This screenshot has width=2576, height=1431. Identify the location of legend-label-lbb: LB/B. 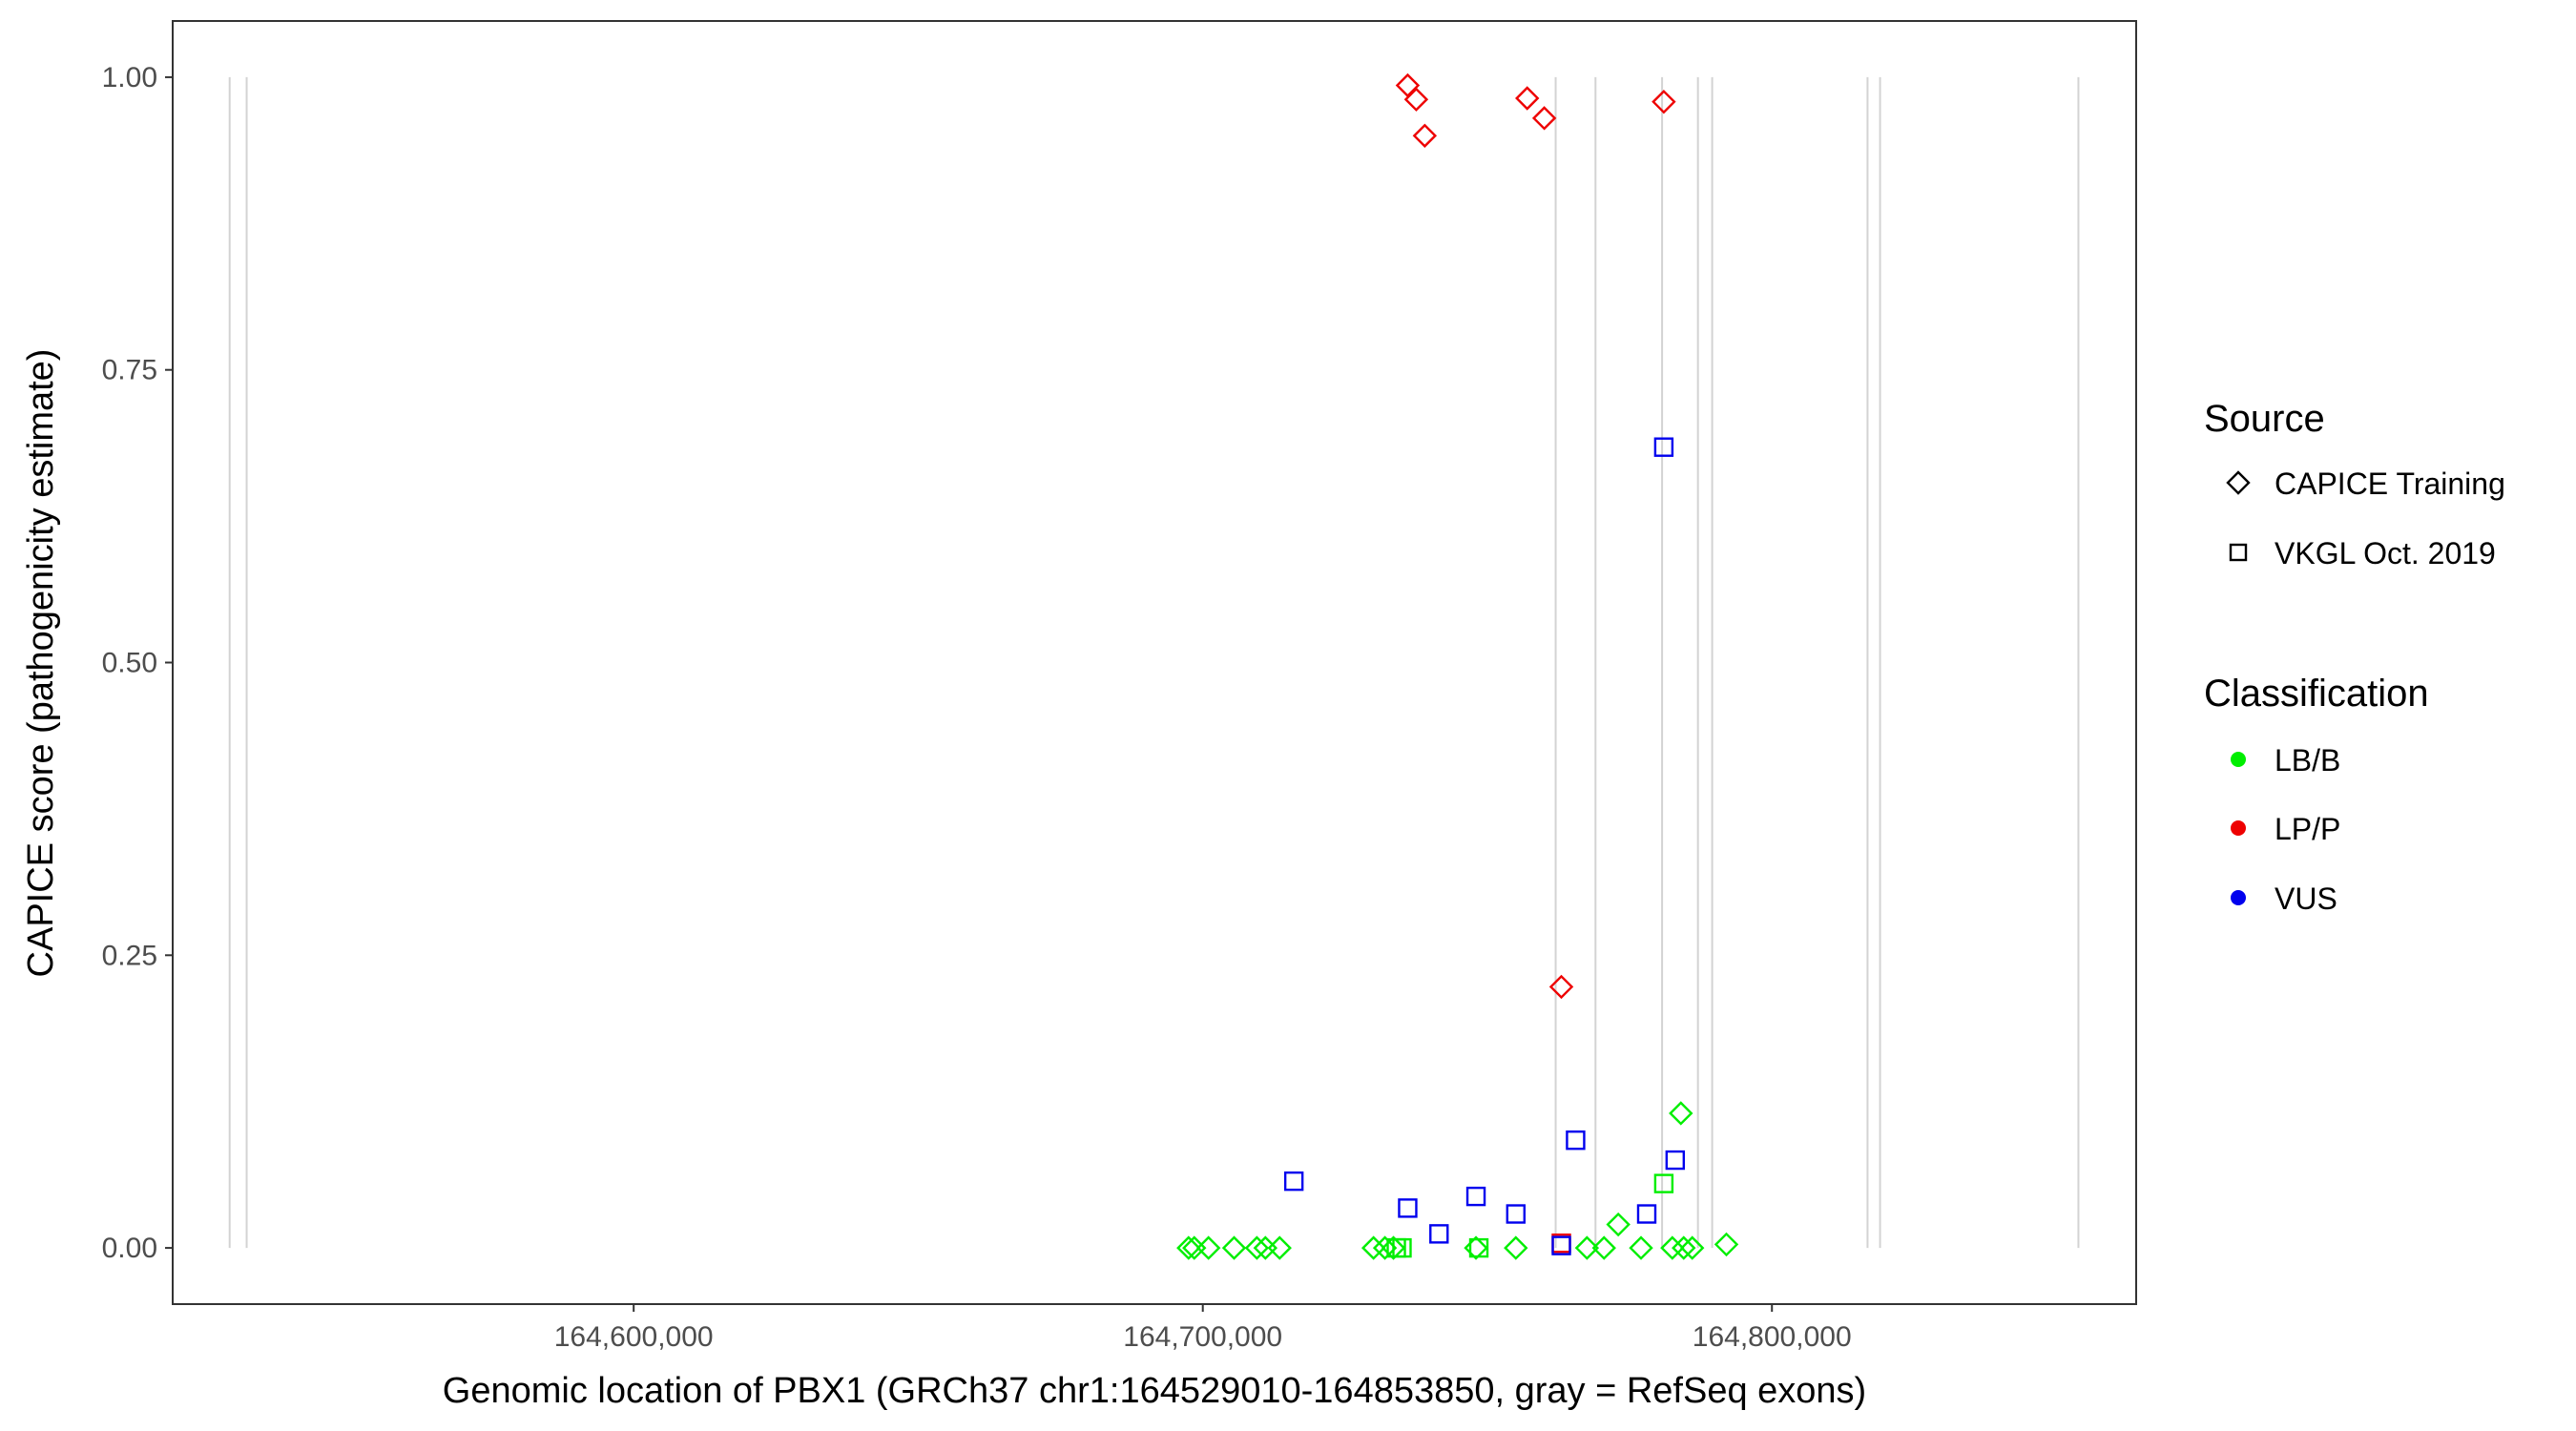
(2307, 760).